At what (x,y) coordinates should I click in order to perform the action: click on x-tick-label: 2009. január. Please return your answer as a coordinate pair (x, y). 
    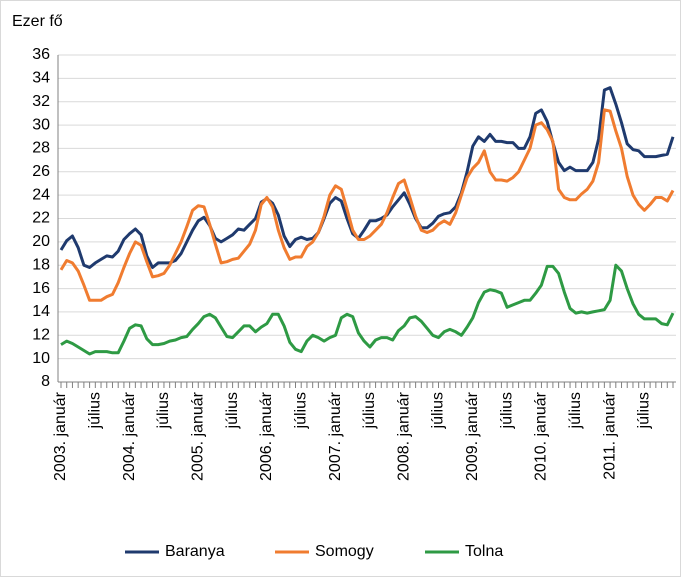
    Looking at the image, I should click on (472, 436).